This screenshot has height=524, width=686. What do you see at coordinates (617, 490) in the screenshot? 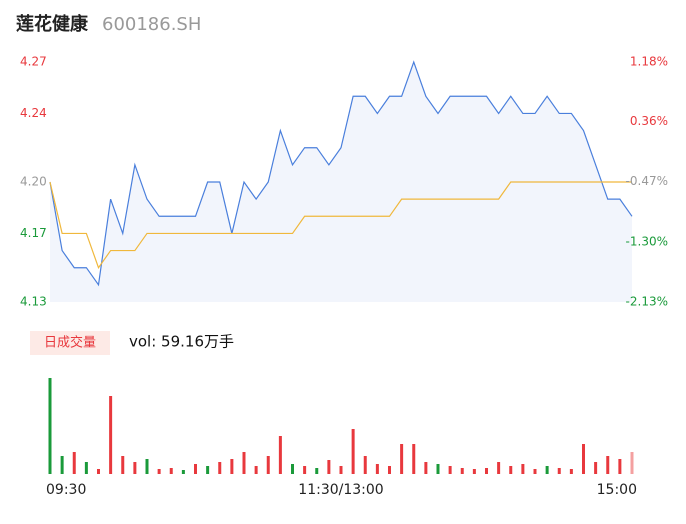
I see `x-tick-label: 15:00` at bounding box center [617, 490].